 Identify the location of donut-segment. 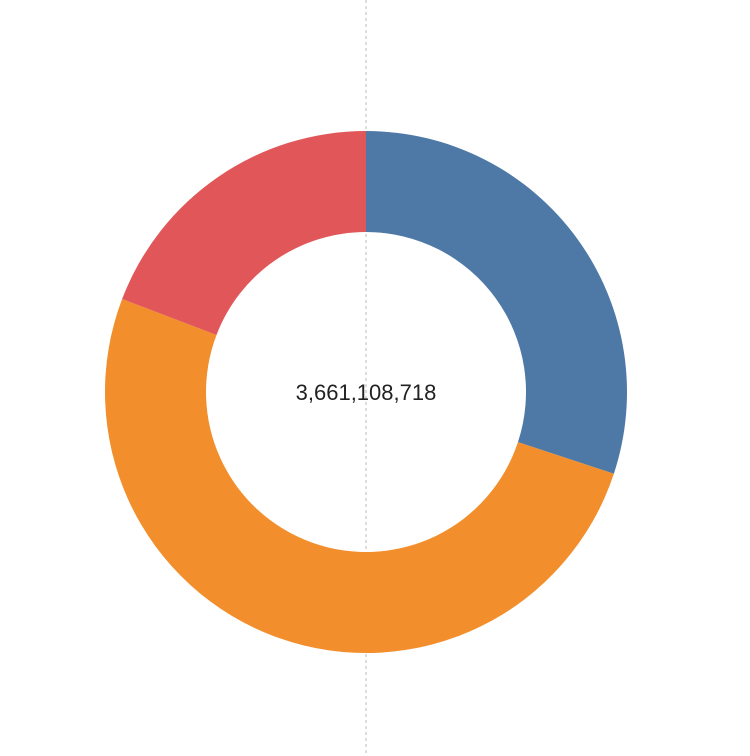
(244, 233).